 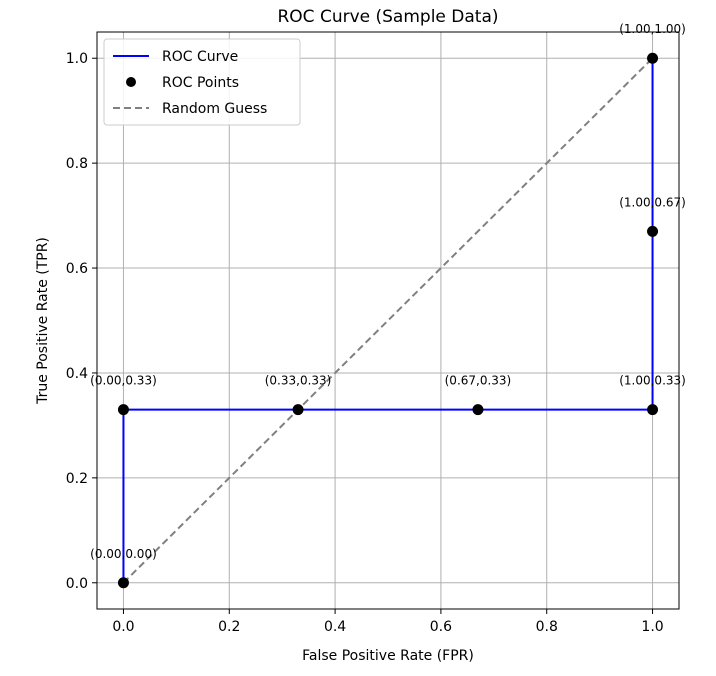 I want to click on x-tick-label: 0.0, so click(x=123, y=627).